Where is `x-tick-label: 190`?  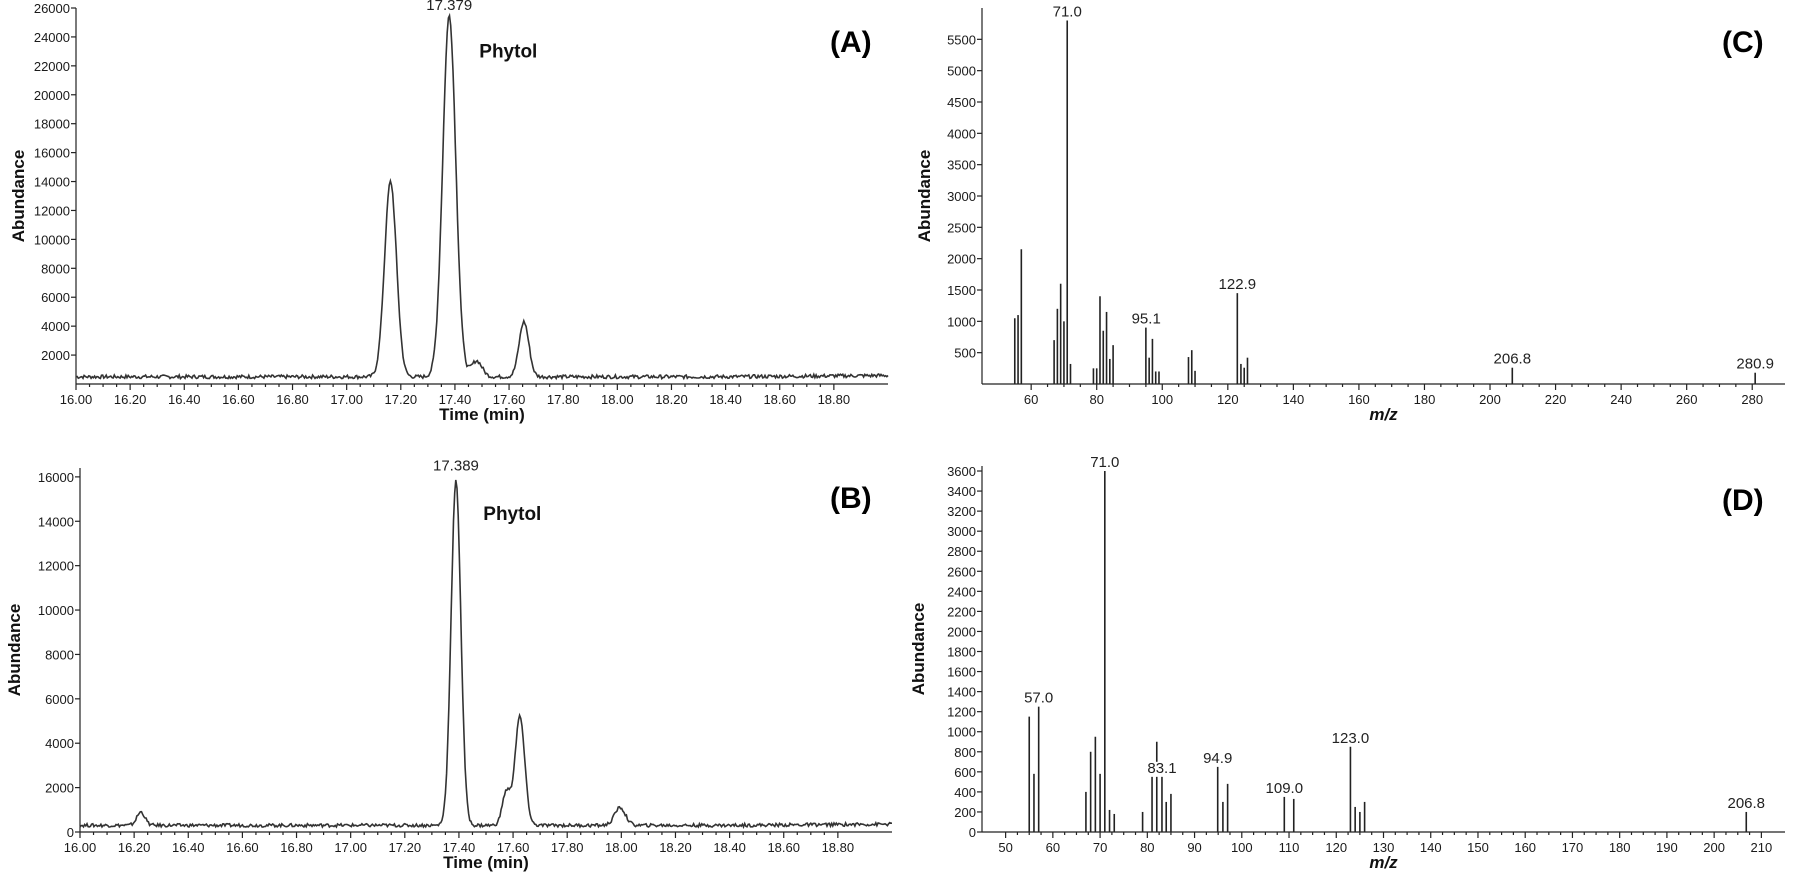
x-tick-label: 190 is located at coordinates (1667, 847).